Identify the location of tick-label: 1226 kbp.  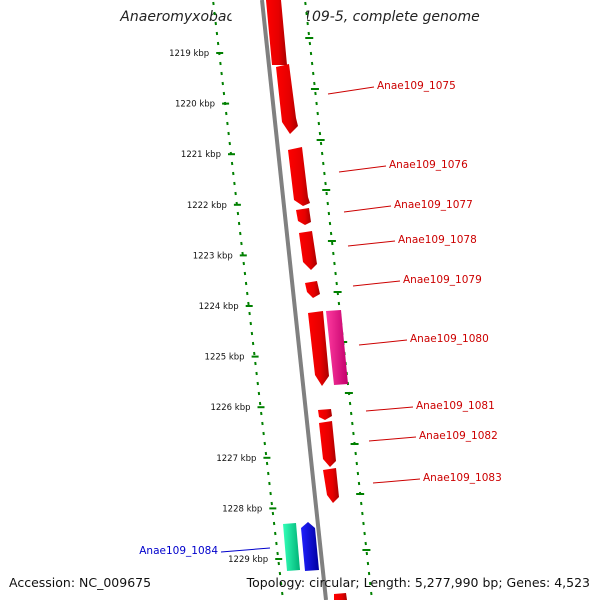
(230, 408).